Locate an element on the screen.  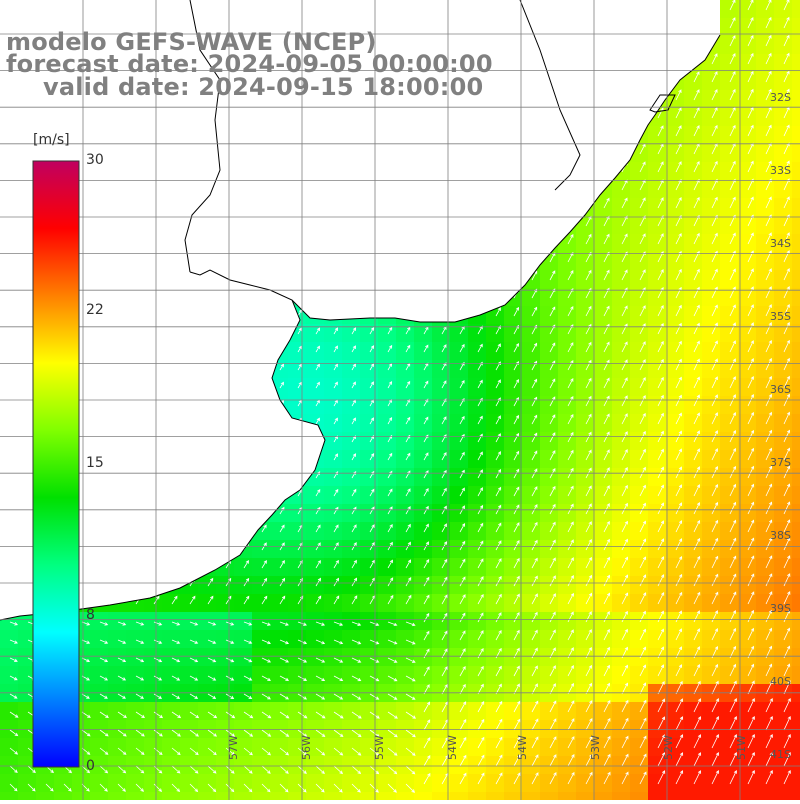
colorbar-tick-30: 30 is located at coordinates (95, 160).